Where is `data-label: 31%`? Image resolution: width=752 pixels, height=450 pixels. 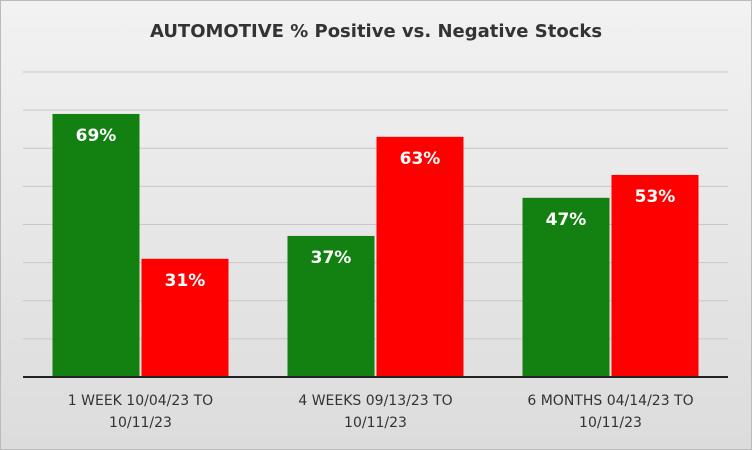 data-label: 31% is located at coordinates (185, 281).